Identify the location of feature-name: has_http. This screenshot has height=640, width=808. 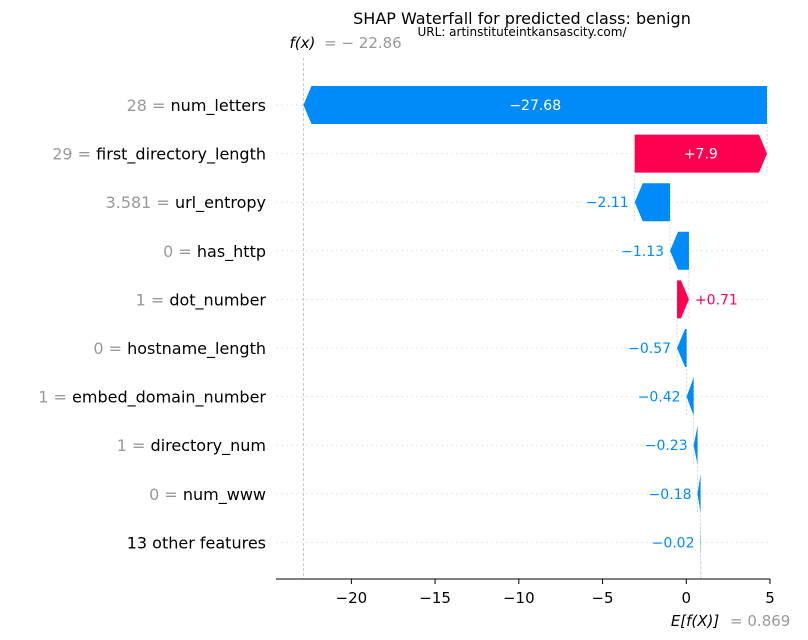
(231, 252).